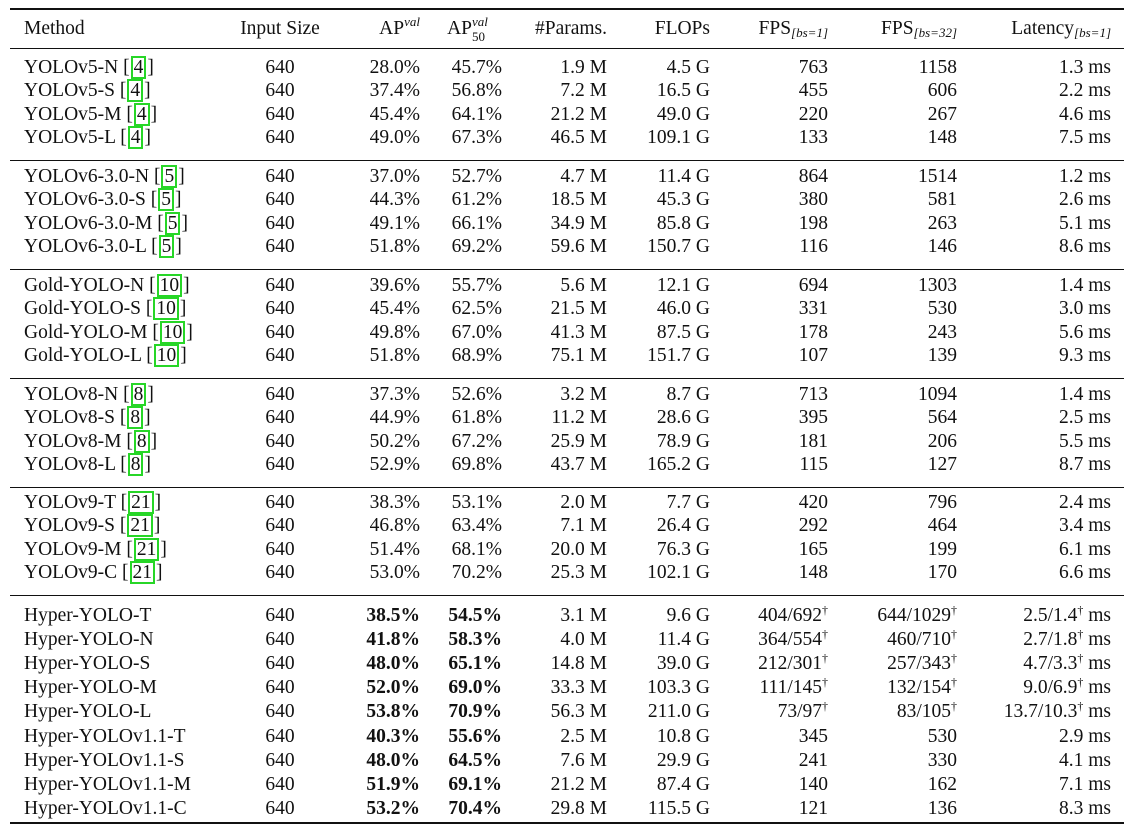 This screenshot has width=1135, height=830. What do you see at coordinates (476, 114) in the screenshot?
I see `cell-ap50: 64.1%` at bounding box center [476, 114].